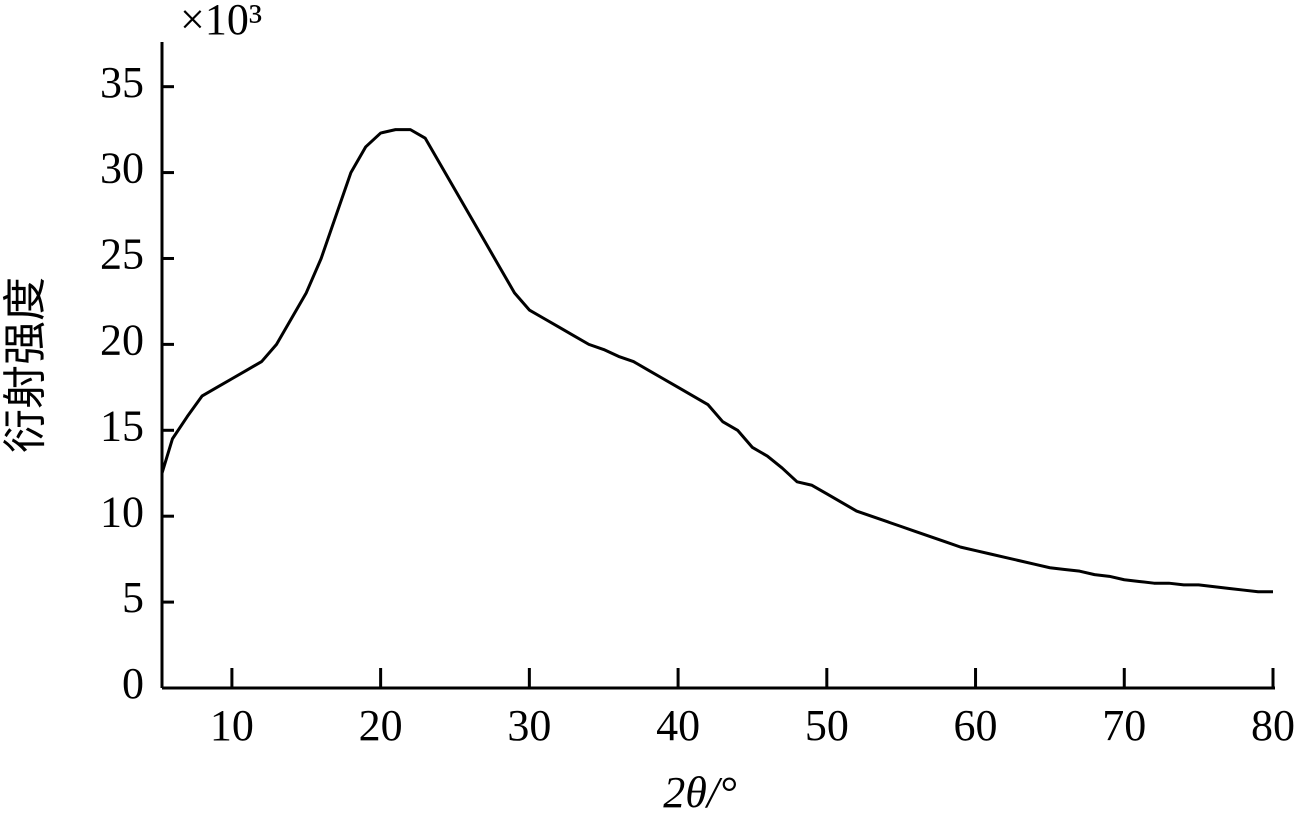 Image resolution: width=1303 pixels, height=816 pixels. I want to click on y-axis-label: 衍射强度, so click(25, 365).